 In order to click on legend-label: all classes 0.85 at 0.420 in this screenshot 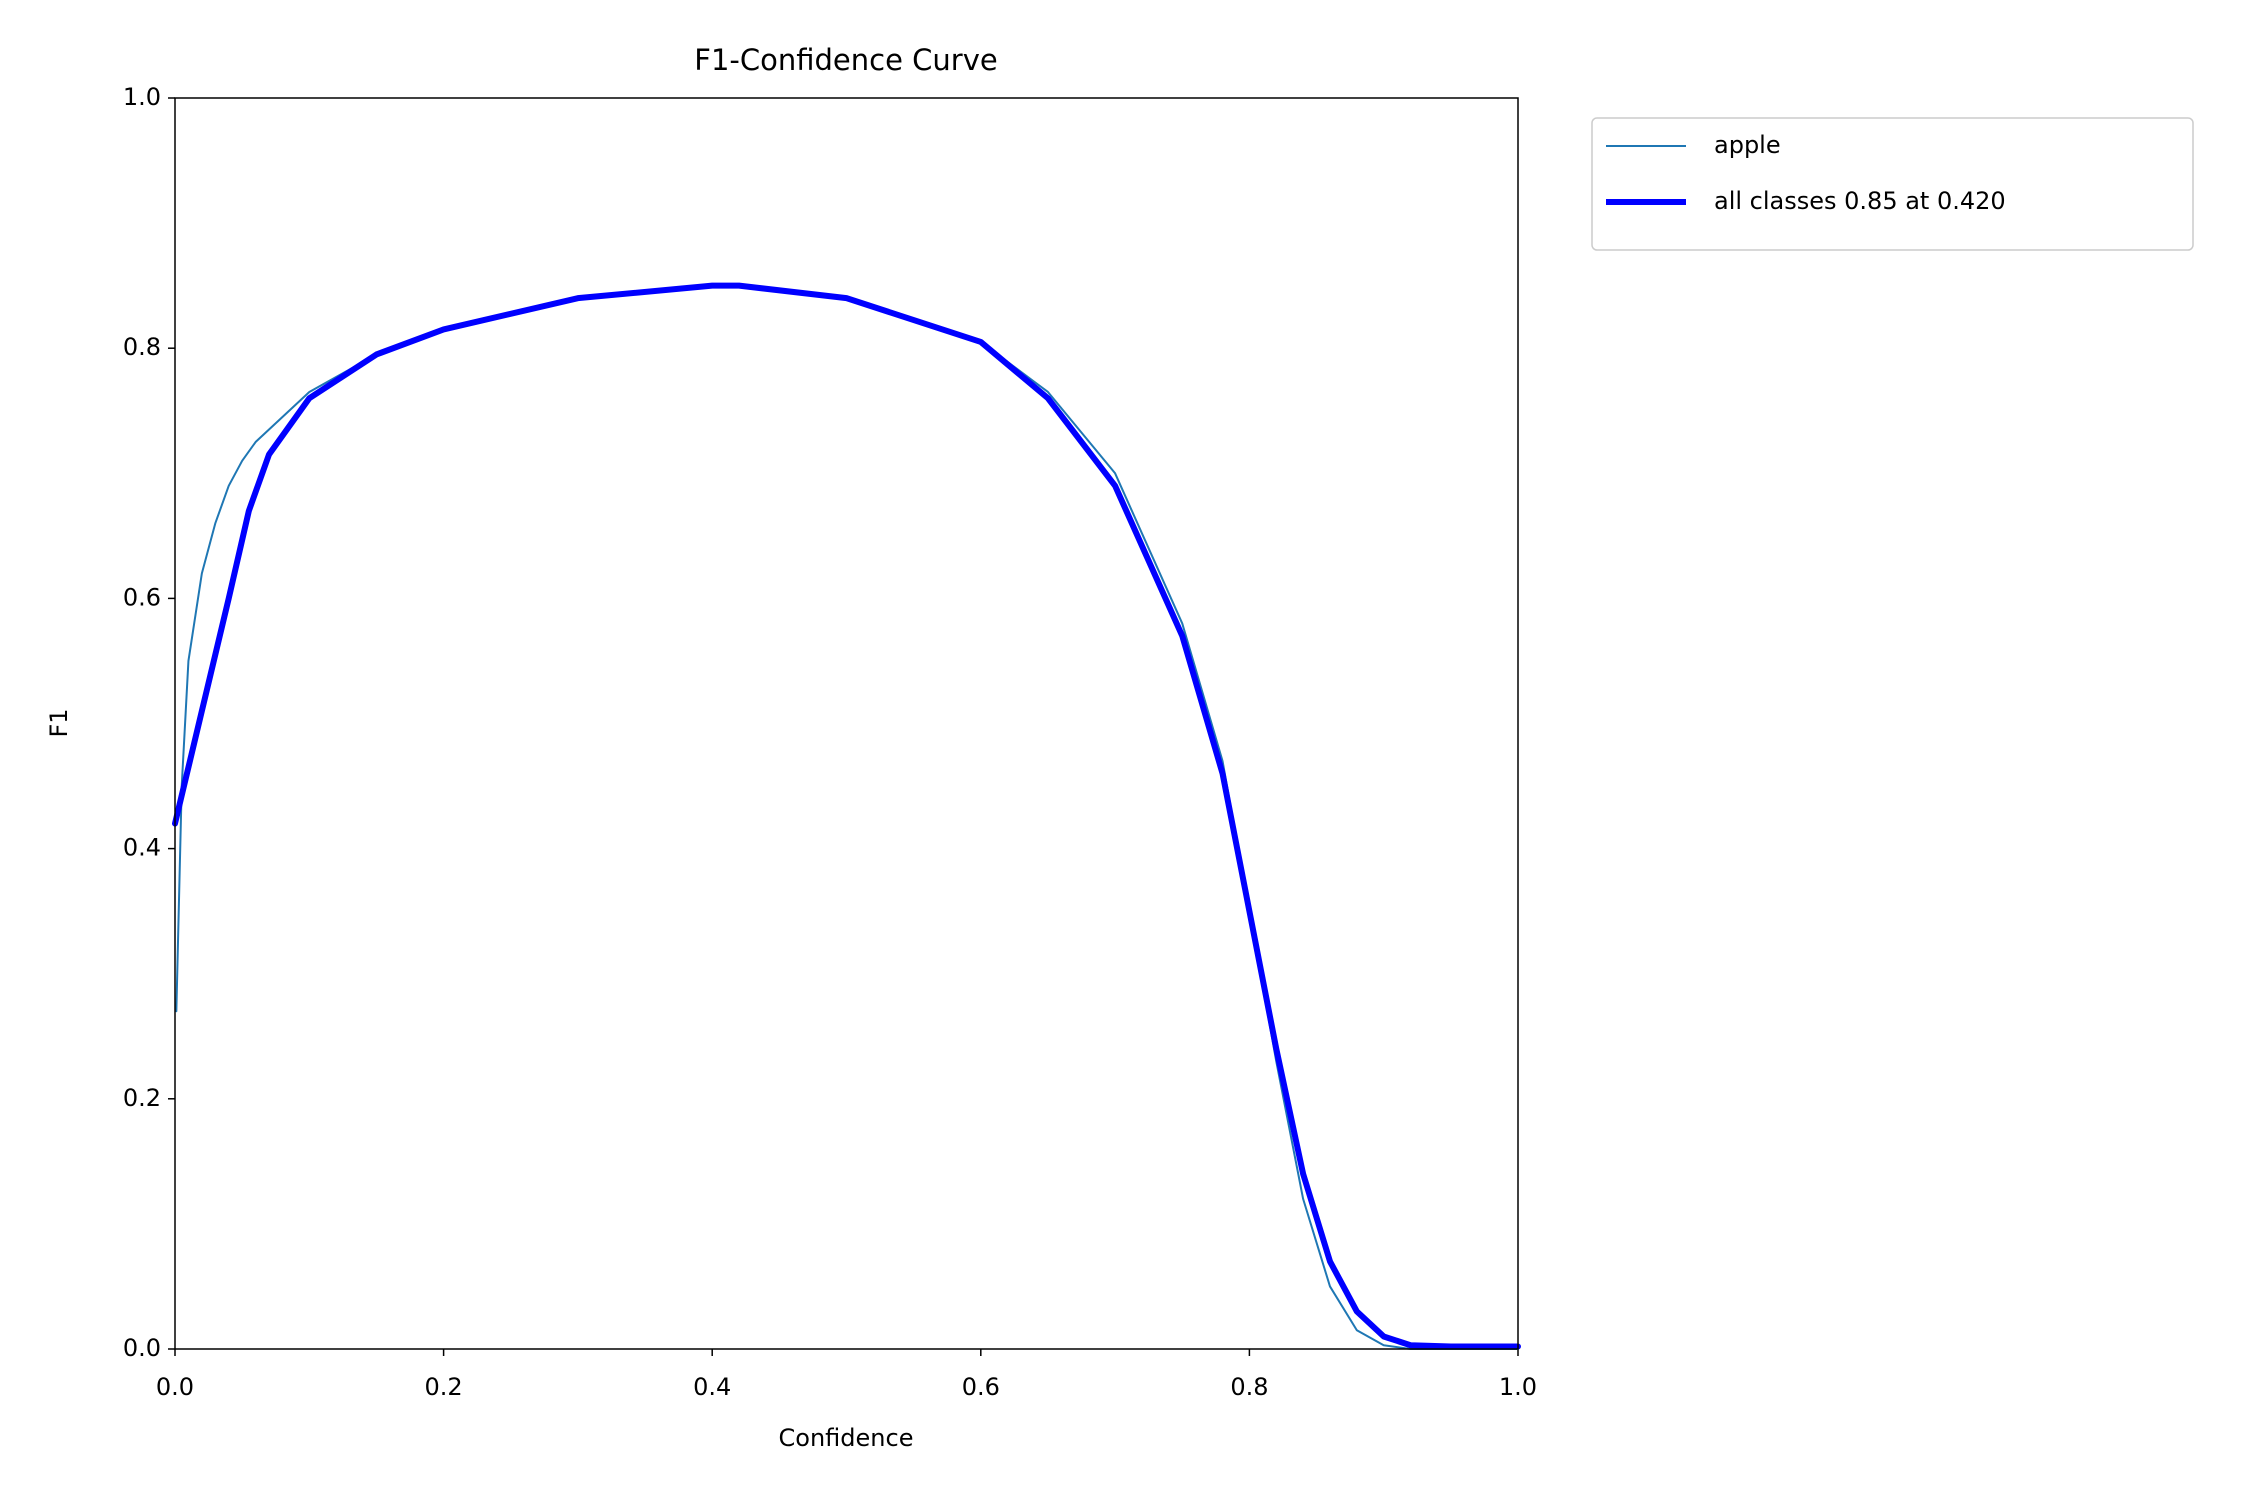, I will do `click(1860, 201)`.